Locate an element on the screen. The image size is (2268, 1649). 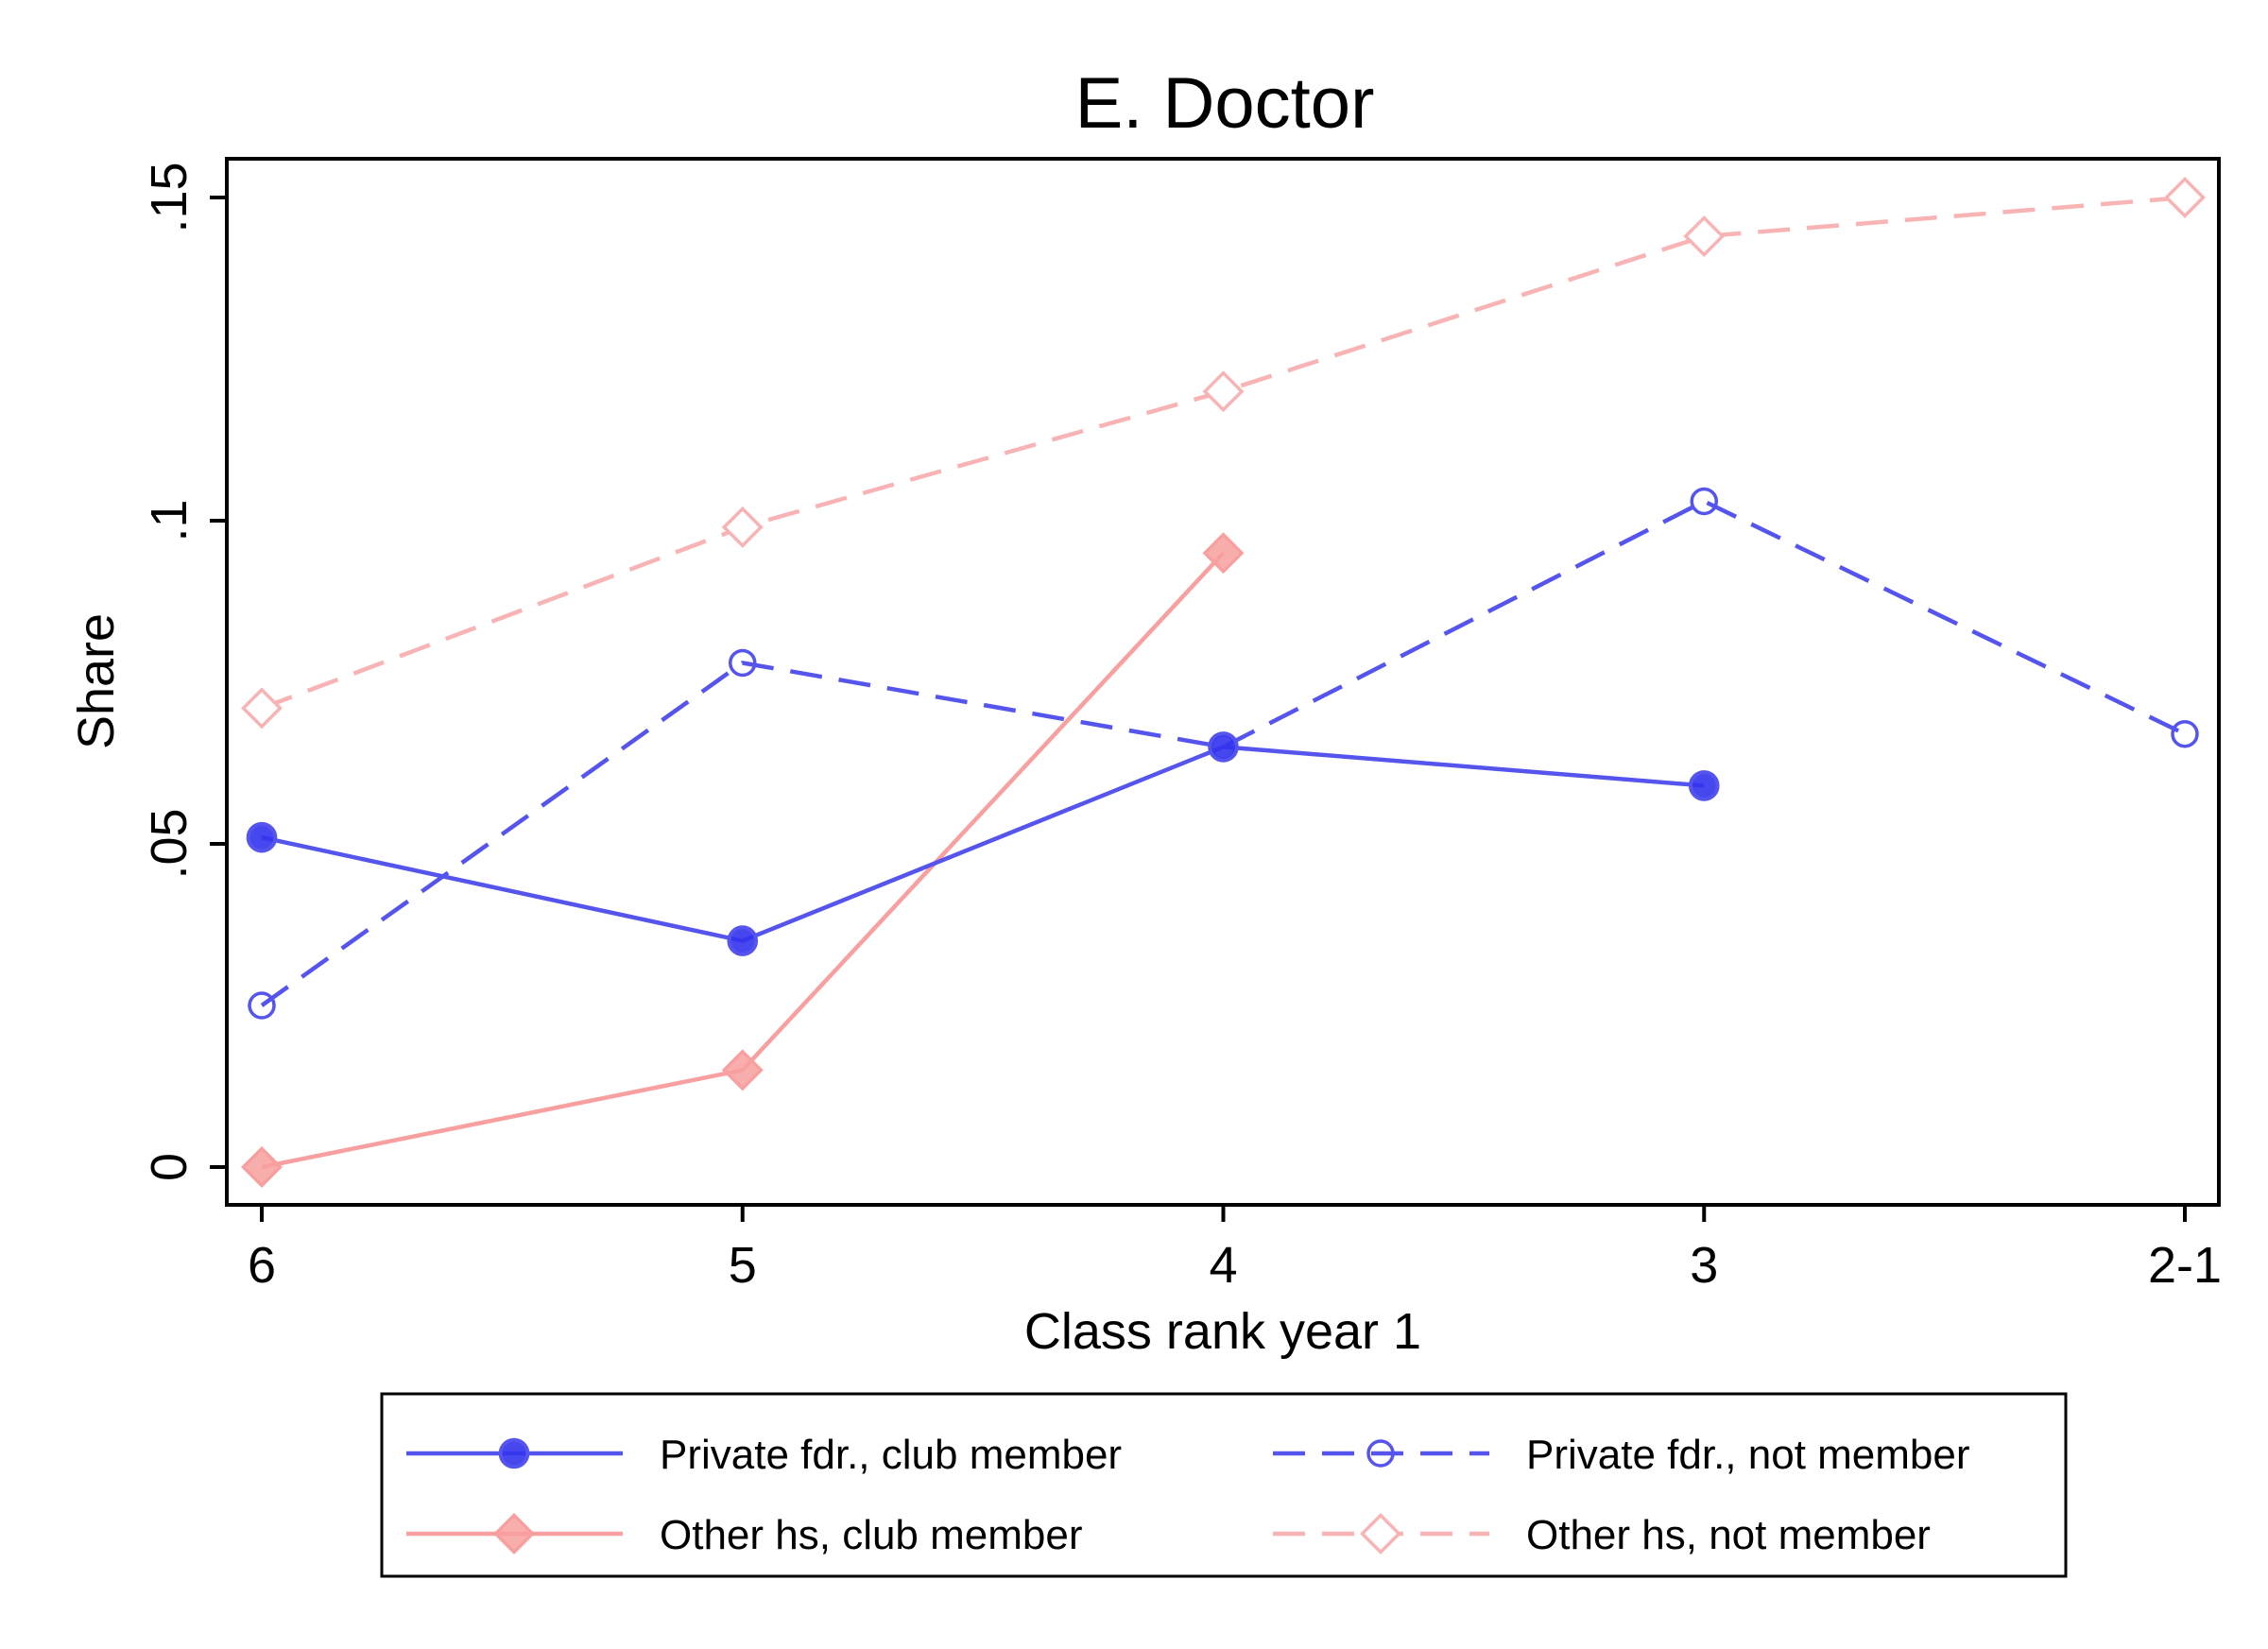
x-tick-label: 4 is located at coordinates (1223, 1265).